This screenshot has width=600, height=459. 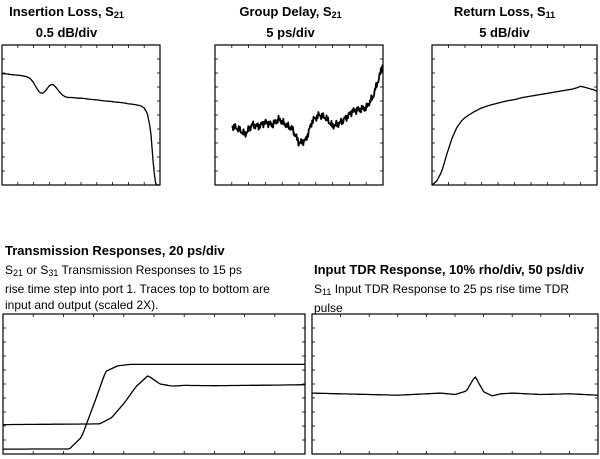 I want to click on group-delay-title: Group Delay, S21 5 ps/div, so click(x=290, y=22).